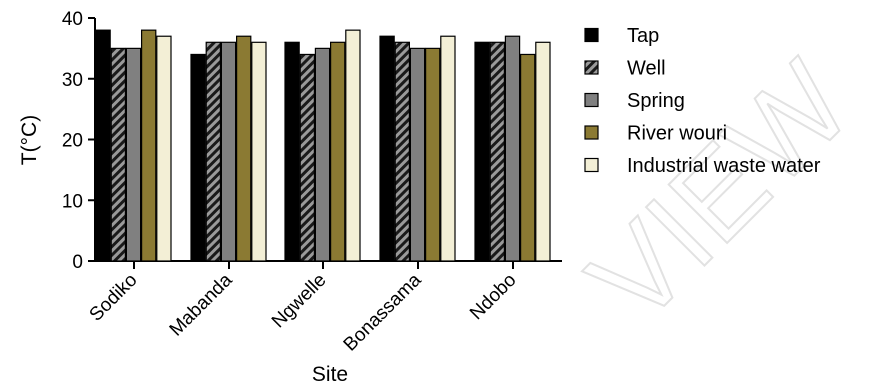  I want to click on bar-sodiko-river-wouri, so click(149, 145).